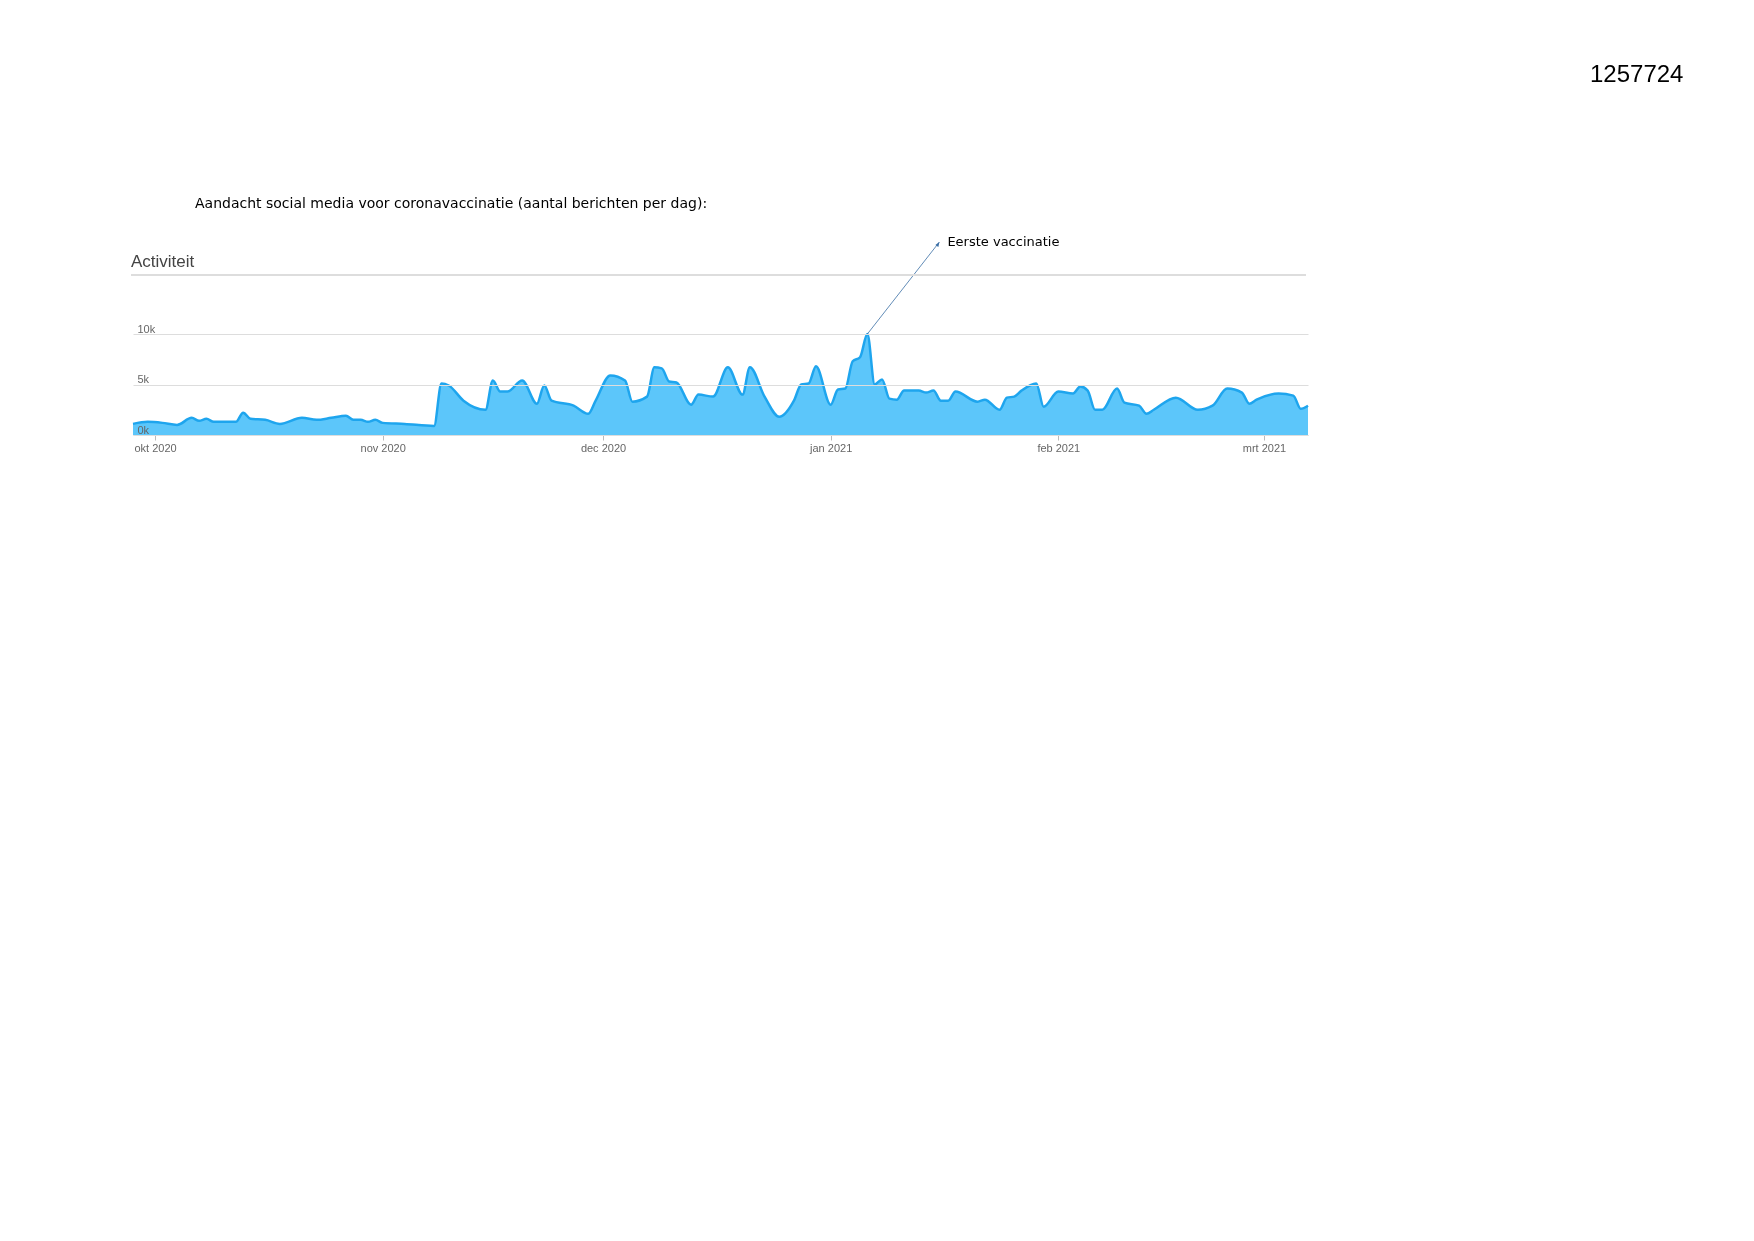  What do you see at coordinates (143, 429) in the screenshot?
I see `y-tick-label: 0k` at bounding box center [143, 429].